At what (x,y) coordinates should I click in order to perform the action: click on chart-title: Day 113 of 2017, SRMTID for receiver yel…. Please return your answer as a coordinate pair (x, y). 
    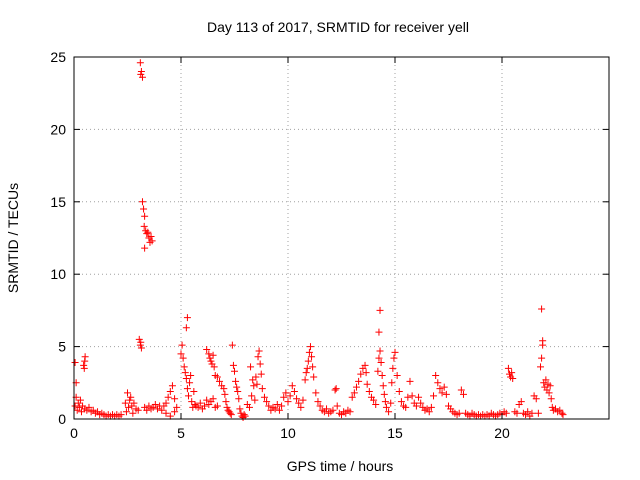
    Looking at the image, I should click on (338, 27).